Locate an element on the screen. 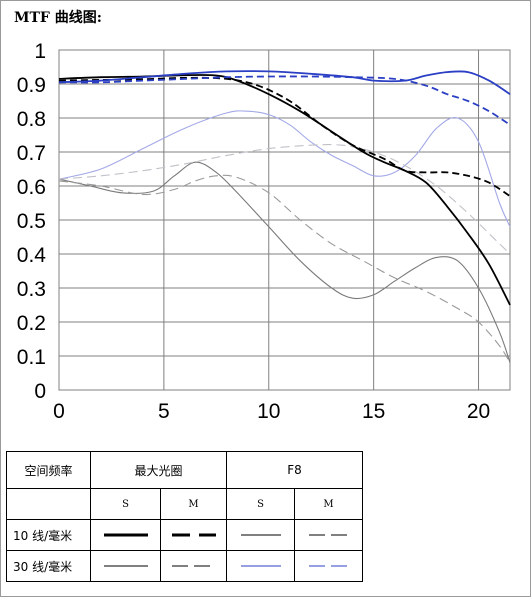 The height and width of the screenshot is (597, 531). y-tick-label: 0.7 is located at coordinates (31, 153).